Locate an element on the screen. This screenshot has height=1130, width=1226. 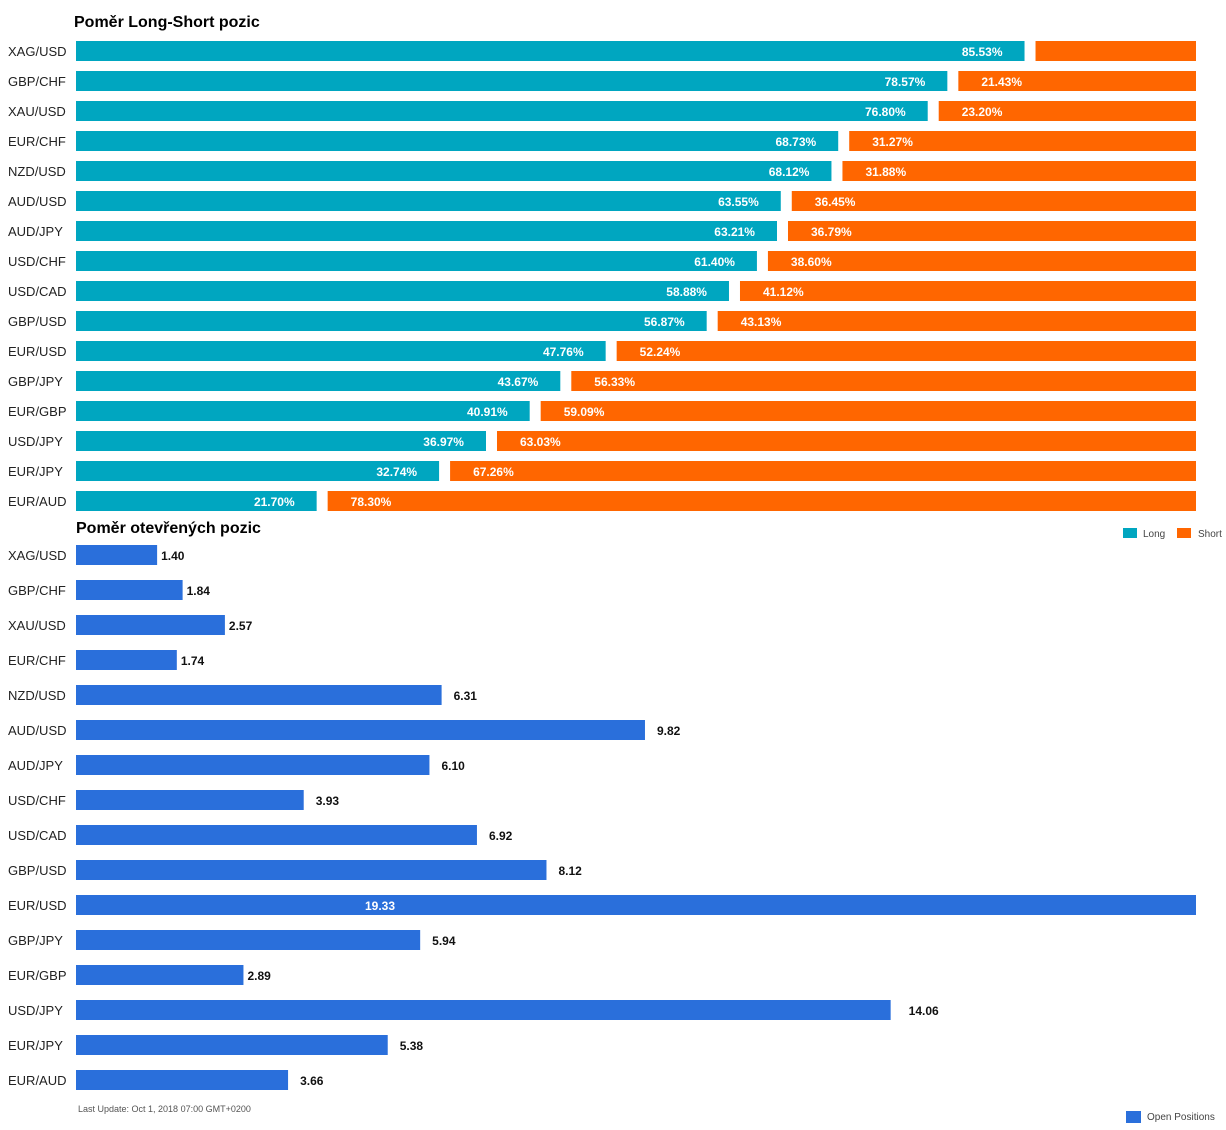
category-label: GBP/USD is located at coordinates (37, 321).